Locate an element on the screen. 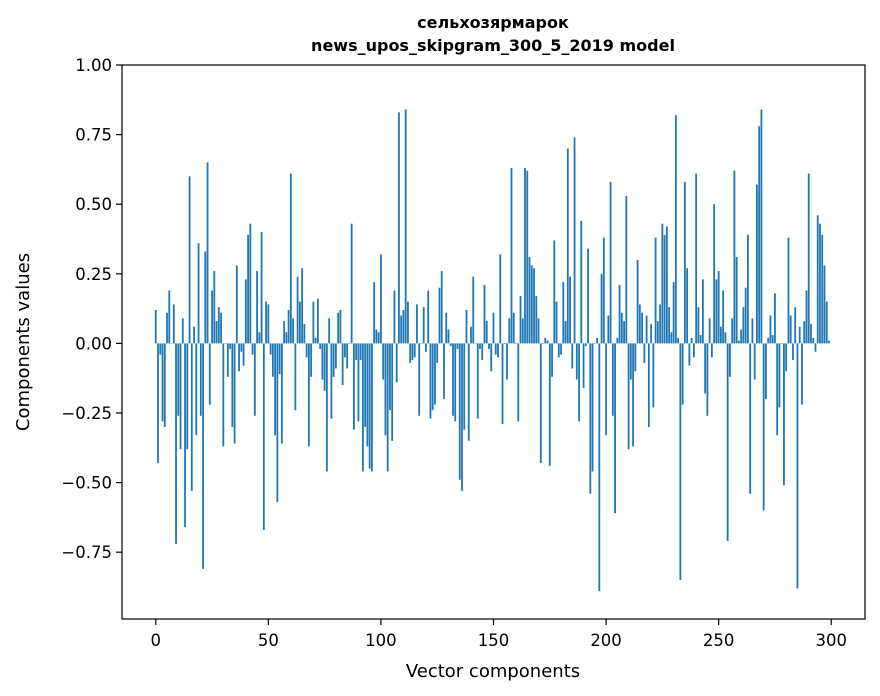 This screenshot has height=696, width=880. y-tick-label: −0.50 is located at coordinates (86, 483).